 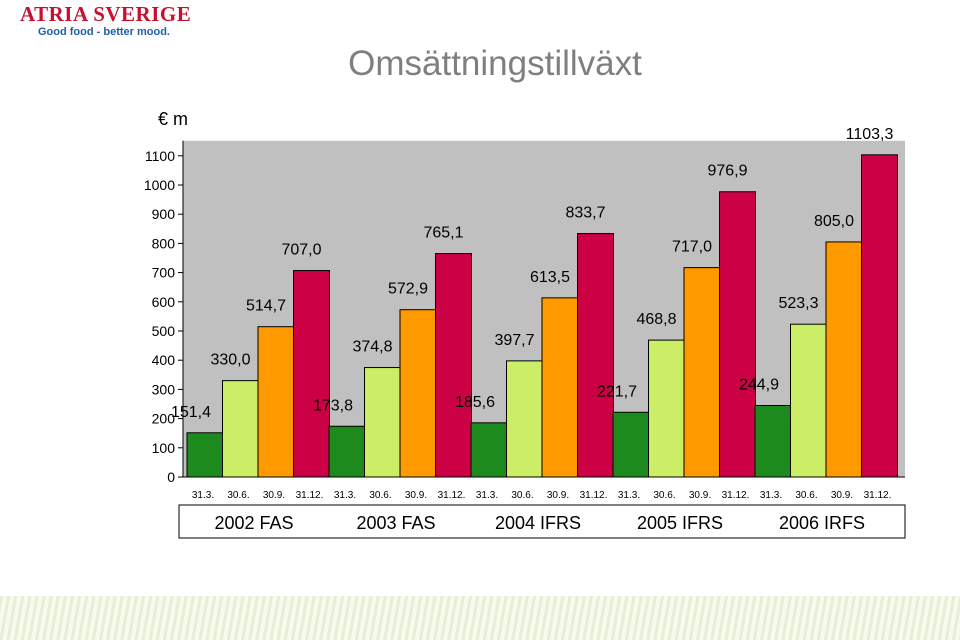 What do you see at coordinates (822, 523) in the screenshot?
I see `group-label: 2006 IRFS` at bounding box center [822, 523].